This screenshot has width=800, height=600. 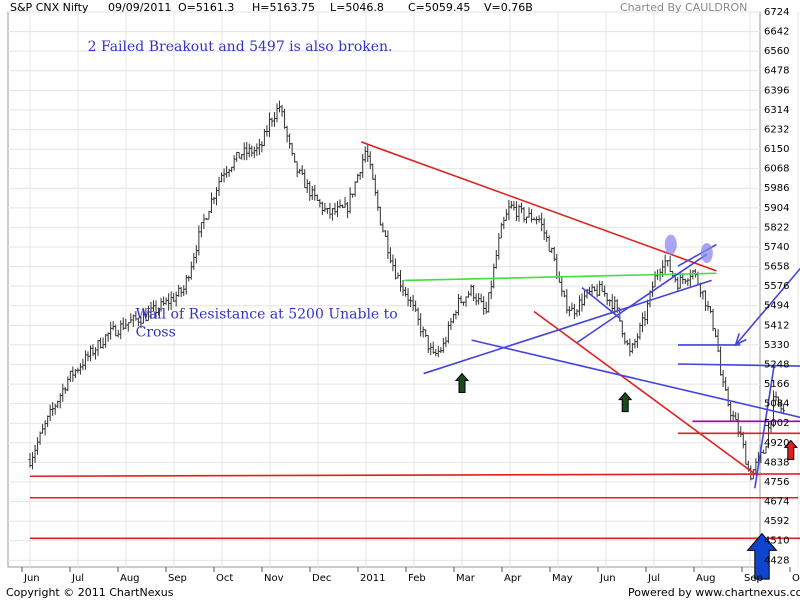 What do you see at coordinates (776, 423) in the screenshot?
I see `y-tick-label: 5002` at bounding box center [776, 423].